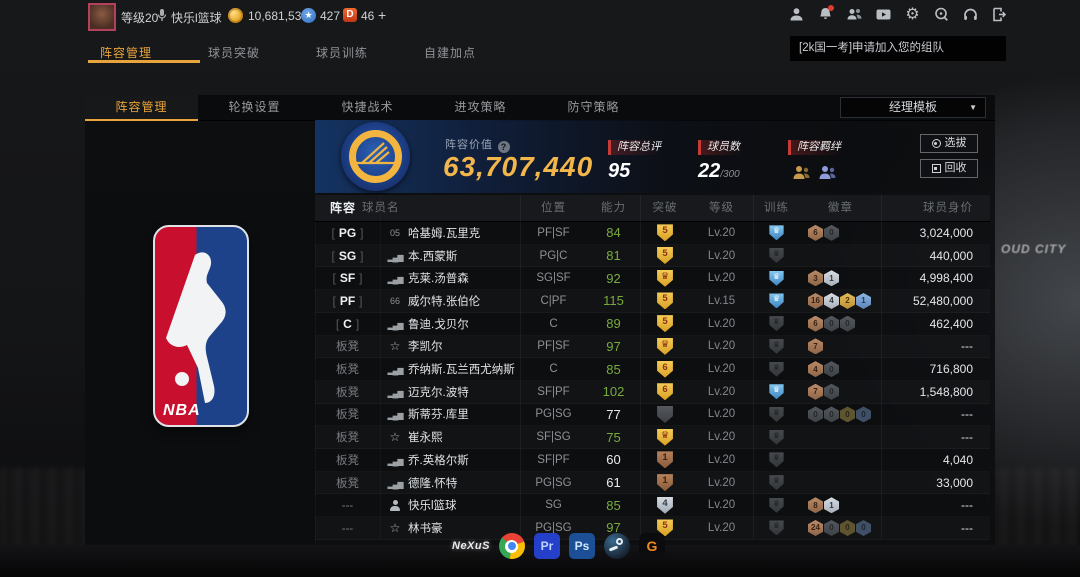 Image resolution: width=1080 pixels, height=577 pixels. I want to click on table-row: SF 克莱.汤普森 SG|SF 92 ♛ Lv.20 31 4,998,400, so click(652, 278).